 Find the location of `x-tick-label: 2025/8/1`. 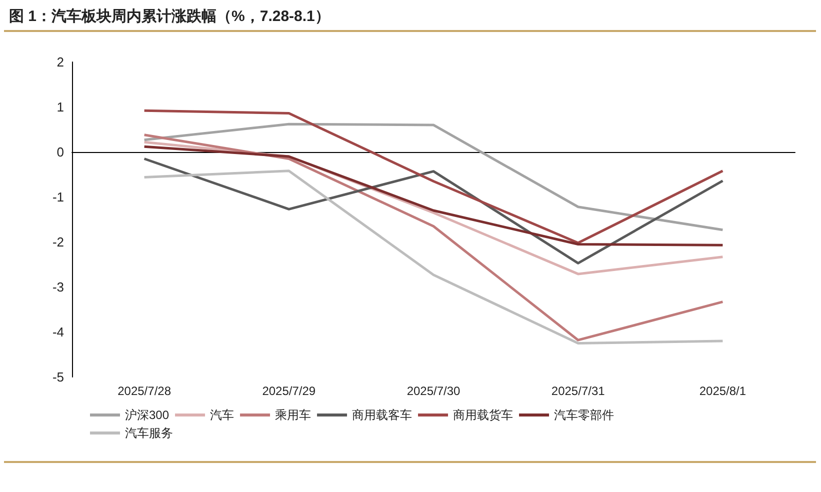

x-tick-label: 2025/8/1 is located at coordinates (722, 391).